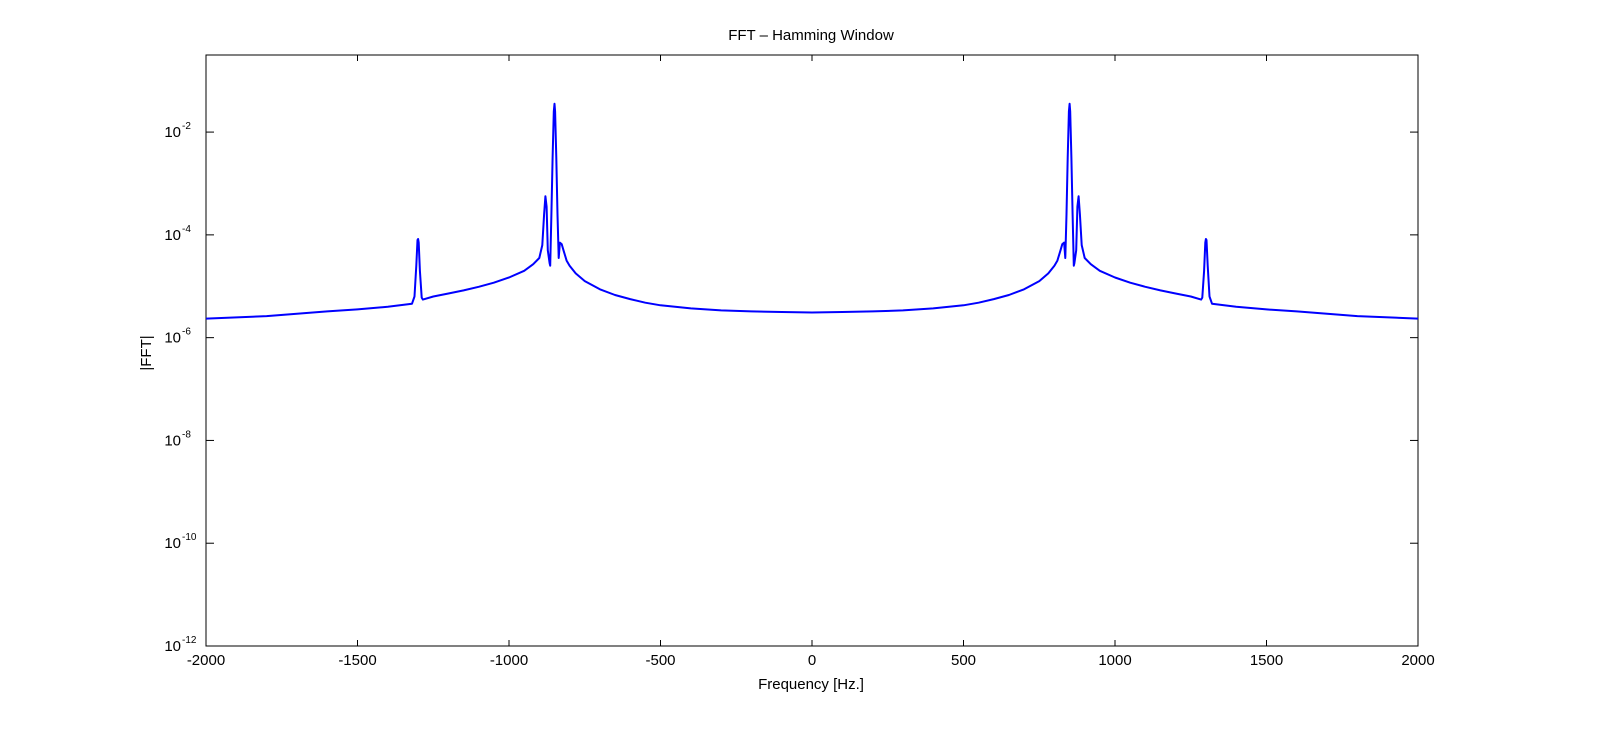 Image resolution: width=1600 pixels, height=741 pixels. What do you see at coordinates (357, 660) in the screenshot?
I see `x-tick-label: -1500` at bounding box center [357, 660].